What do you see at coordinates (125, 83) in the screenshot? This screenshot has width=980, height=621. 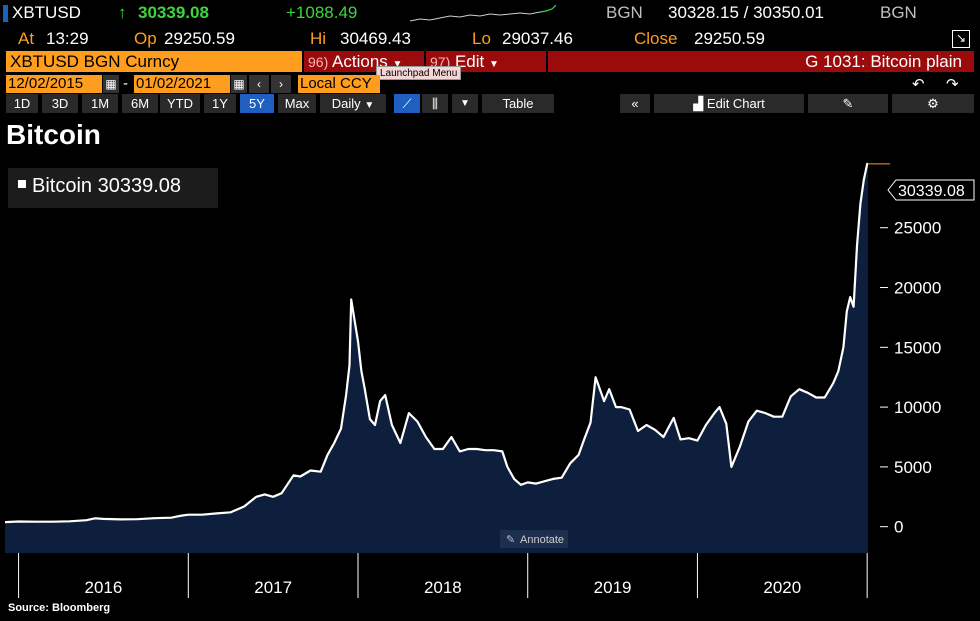 I see `date-dash: -` at bounding box center [125, 83].